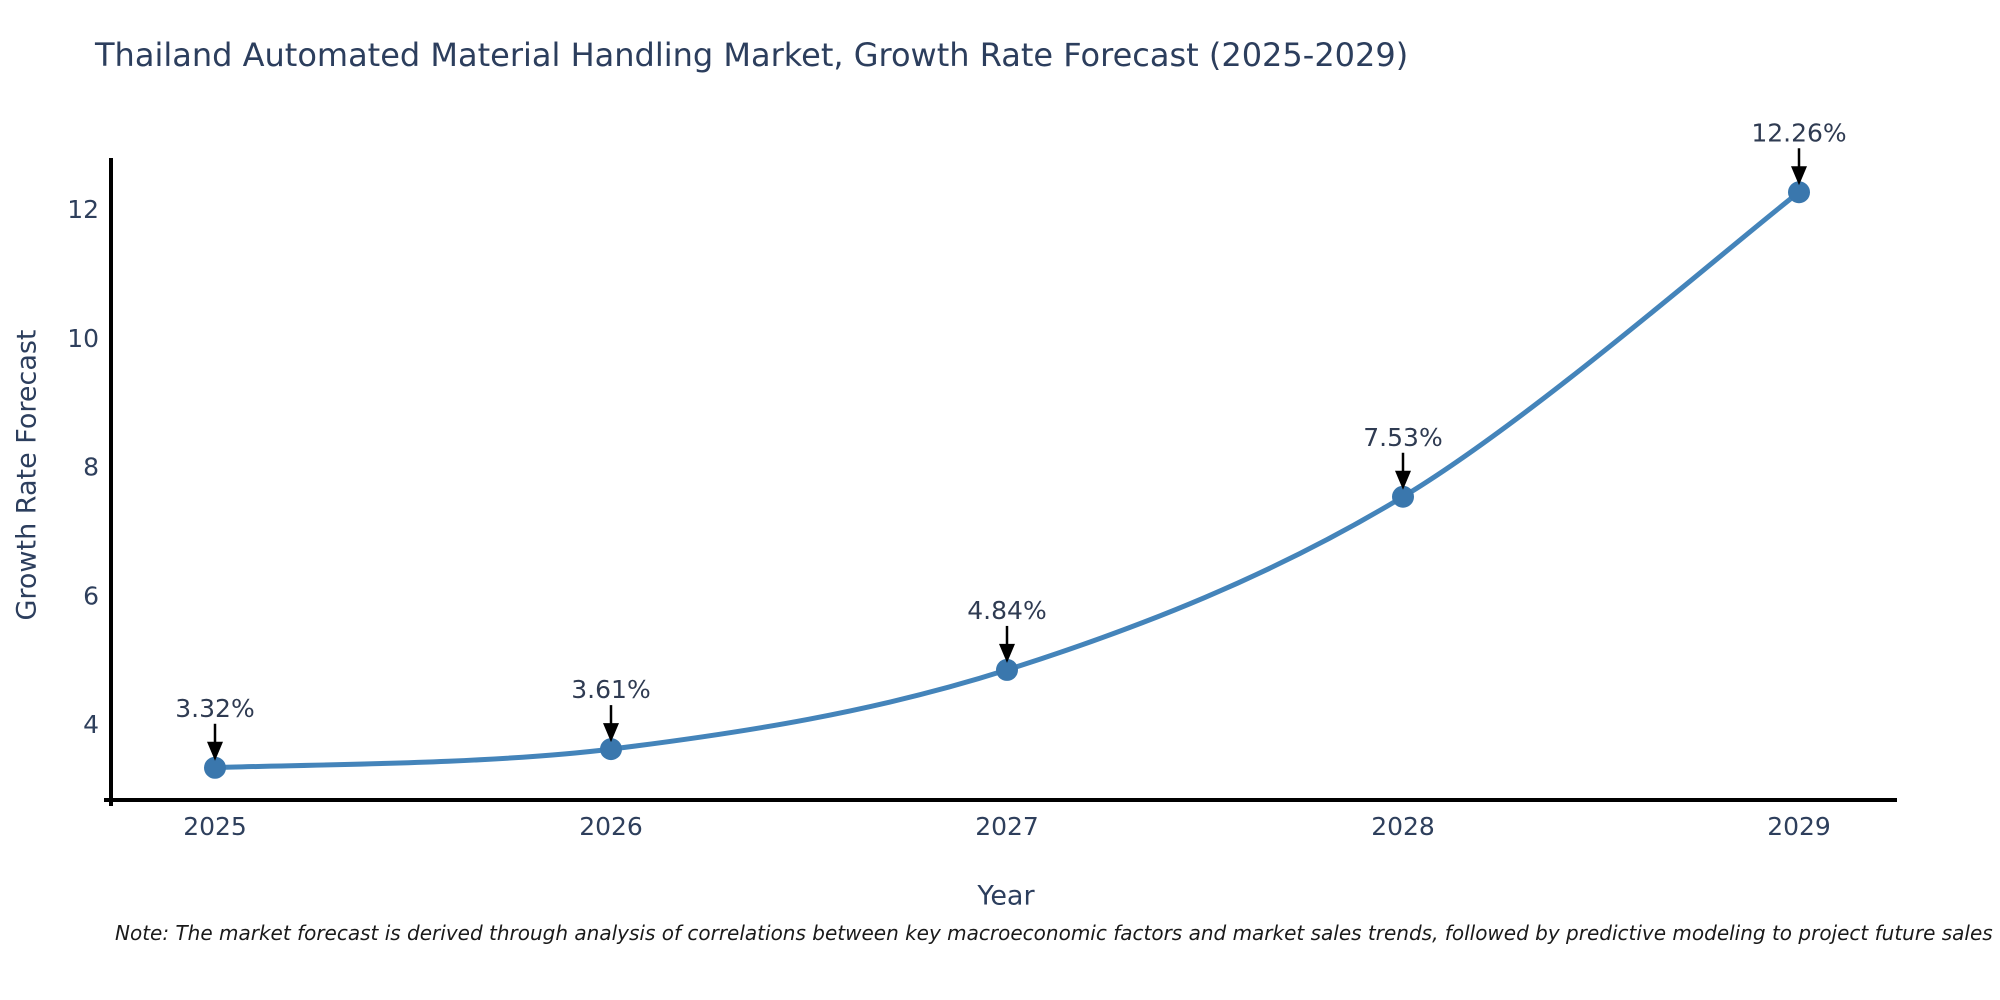  Describe the element at coordinates (1403, 826) in the screenshot. I see `x-tick-label: 2028` at that location.